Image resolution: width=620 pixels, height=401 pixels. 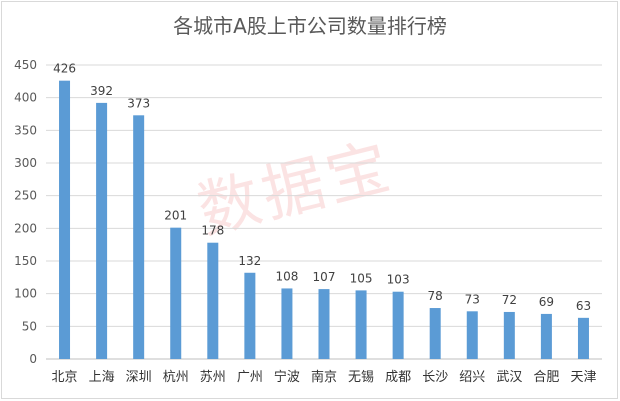 What do you see at coordinates (583, 377) in the screenshot?
I see `x-tick-label: 天津` at bounding box center [583, 377].